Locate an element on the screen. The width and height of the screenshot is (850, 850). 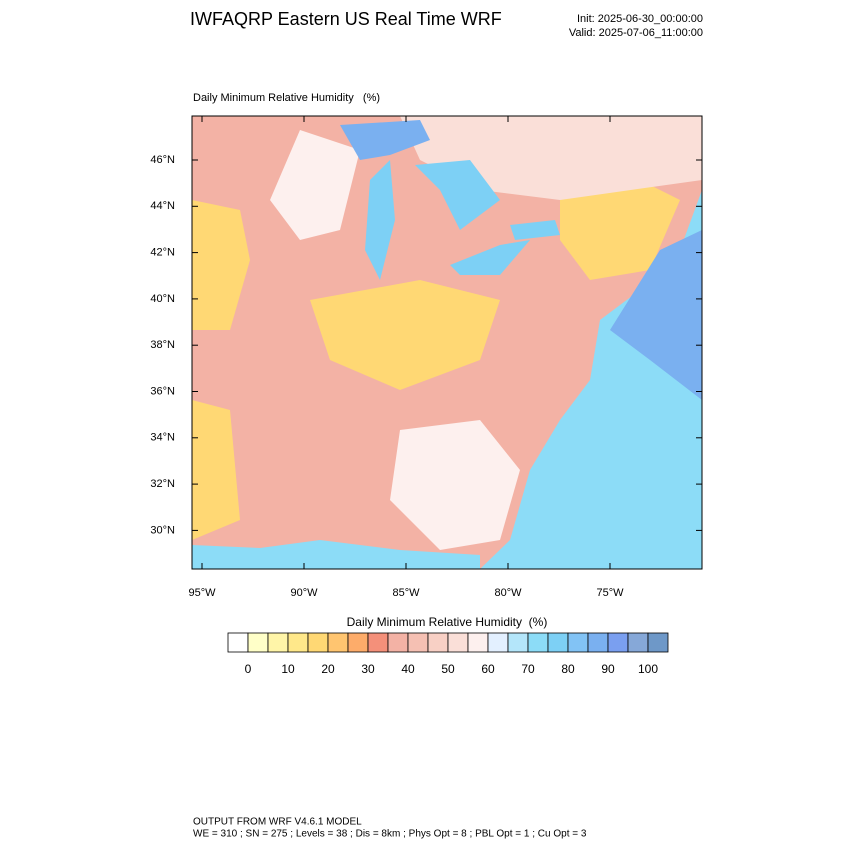
lon-label: 80°W is located at coordinates (508, 593).